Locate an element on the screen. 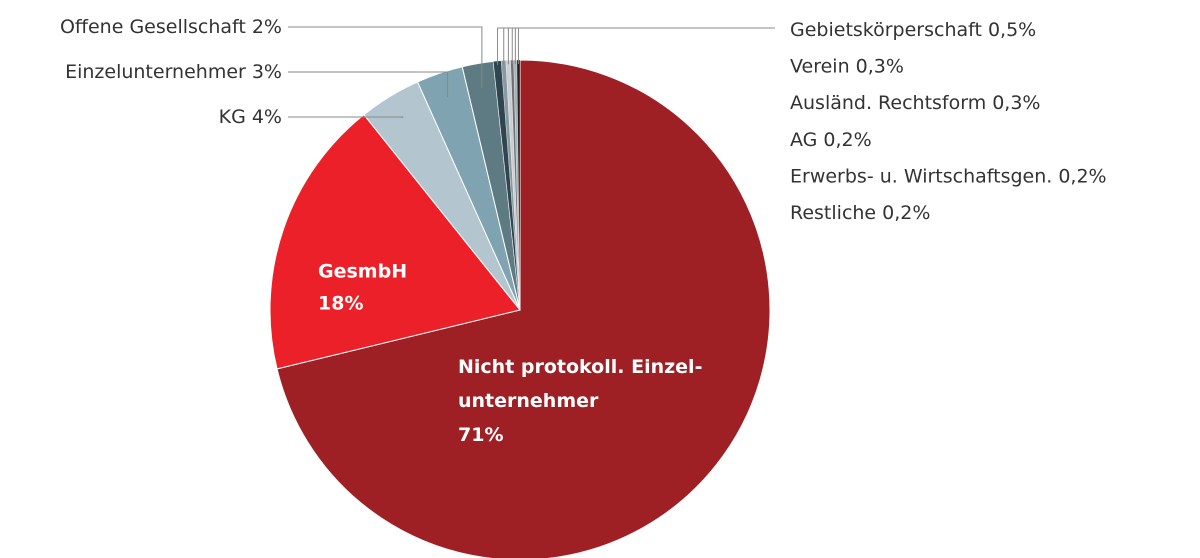 The height and width of the screenshot is (558, 1200). slice-label: Gebietskörperschaft 0,5% is located at coordinates (913, 30).